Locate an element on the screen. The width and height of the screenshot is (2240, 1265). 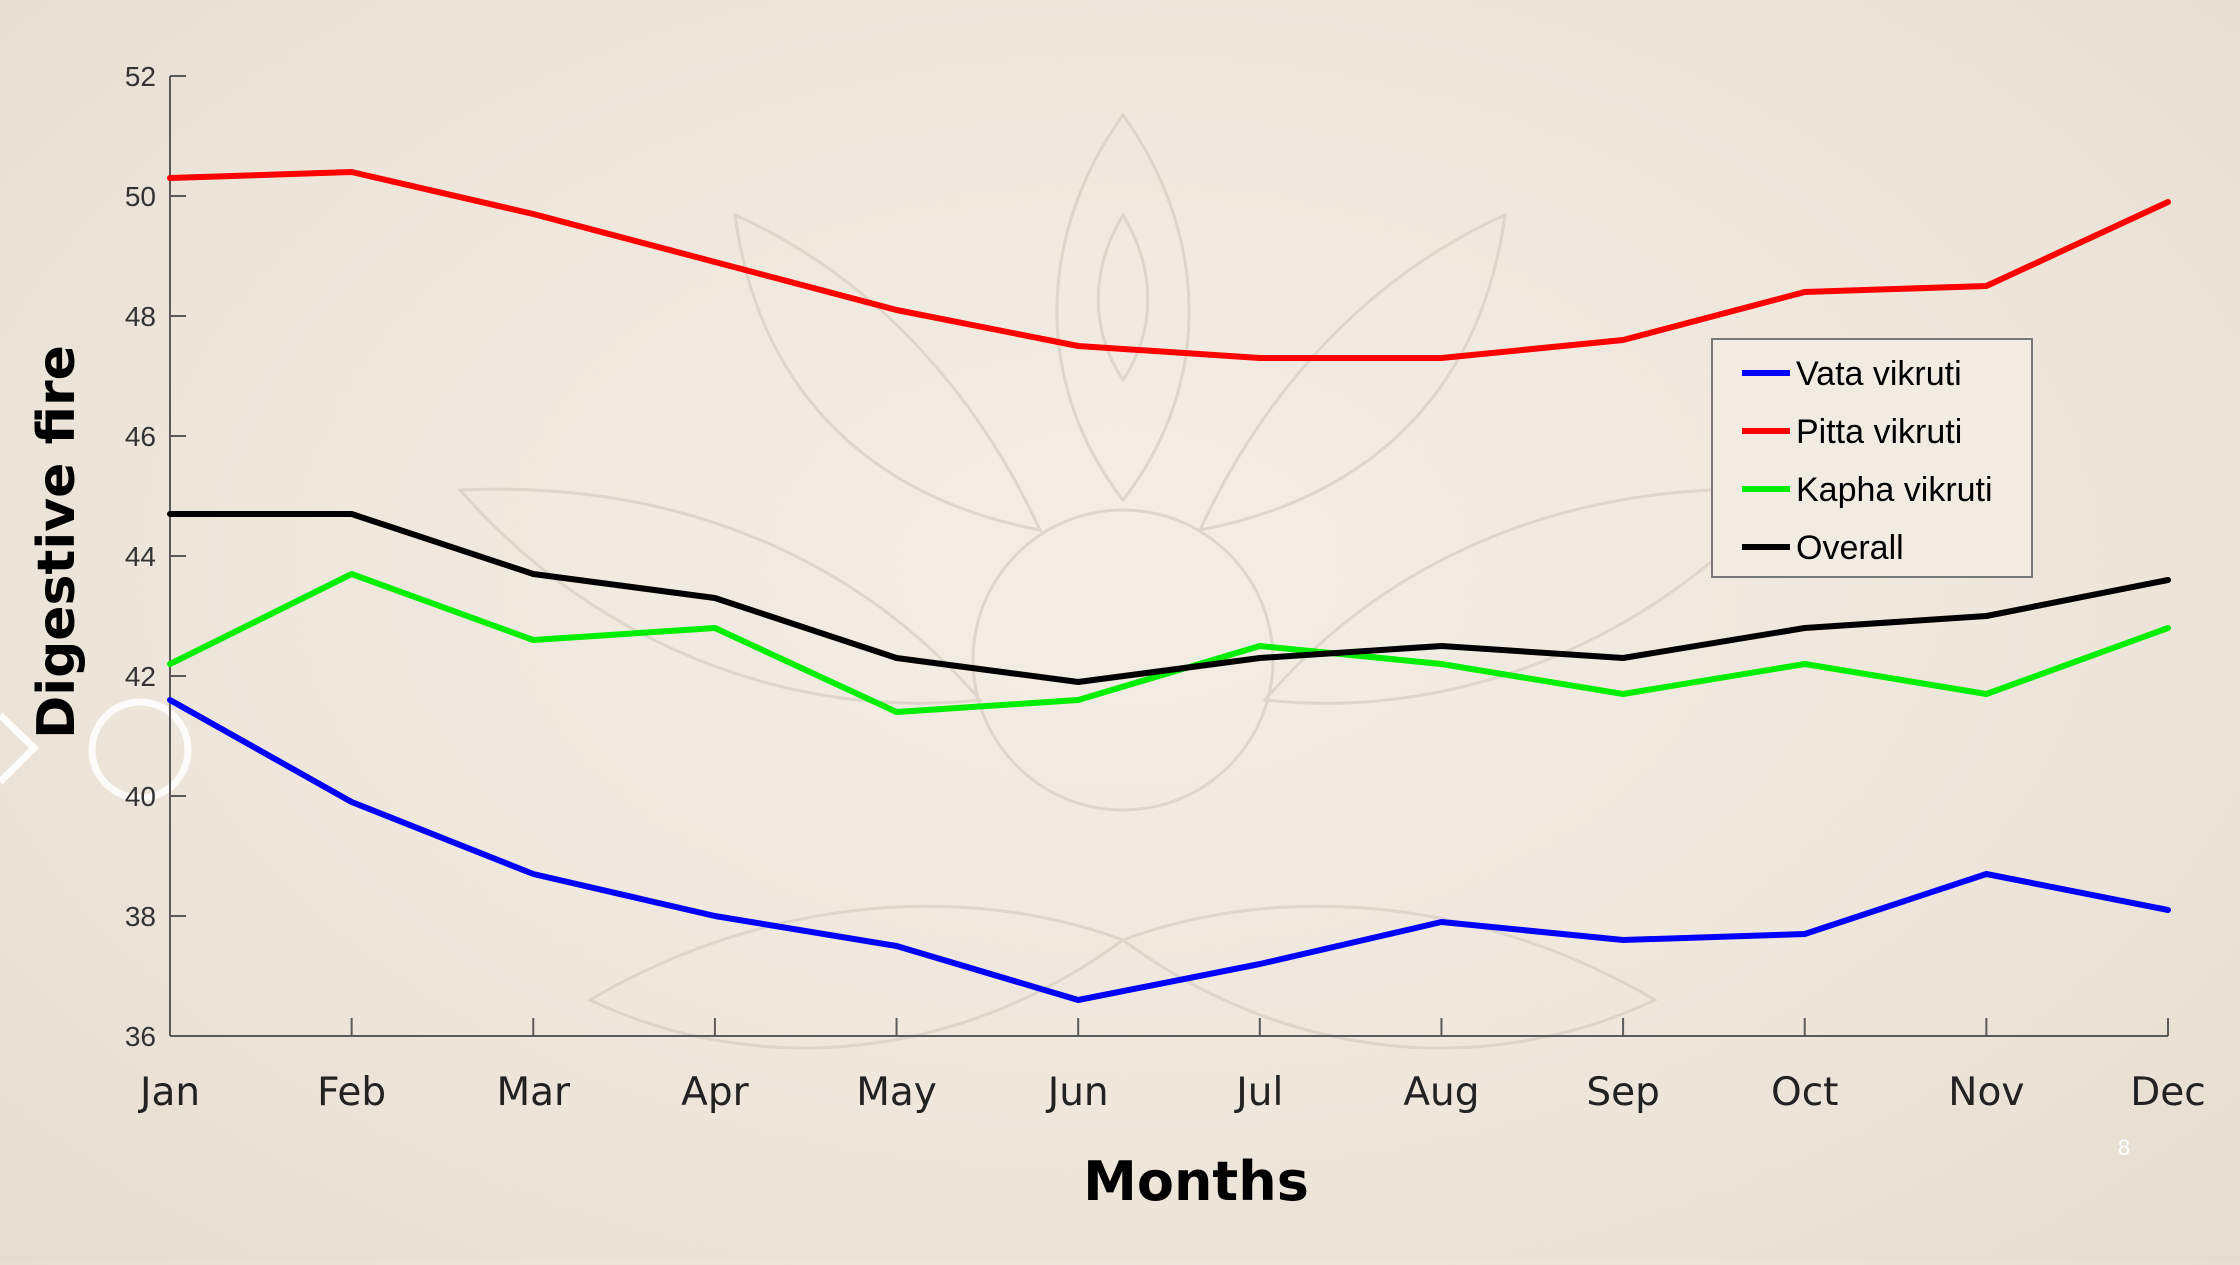
x-tick-label: Feb is located at coordinates (351, 1092).